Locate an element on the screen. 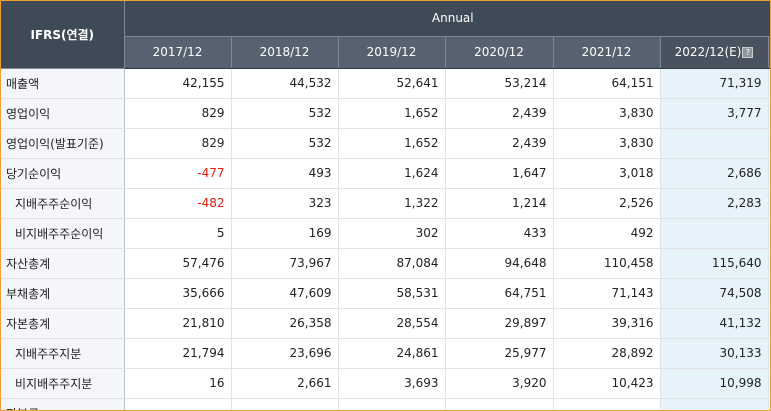  table-cell: 1,624 is located at coordinates (392, 173).